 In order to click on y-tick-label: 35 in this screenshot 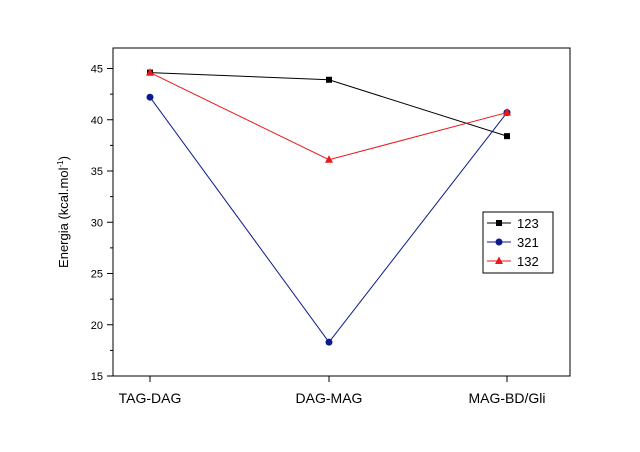, I will do `click(97, 172)`.